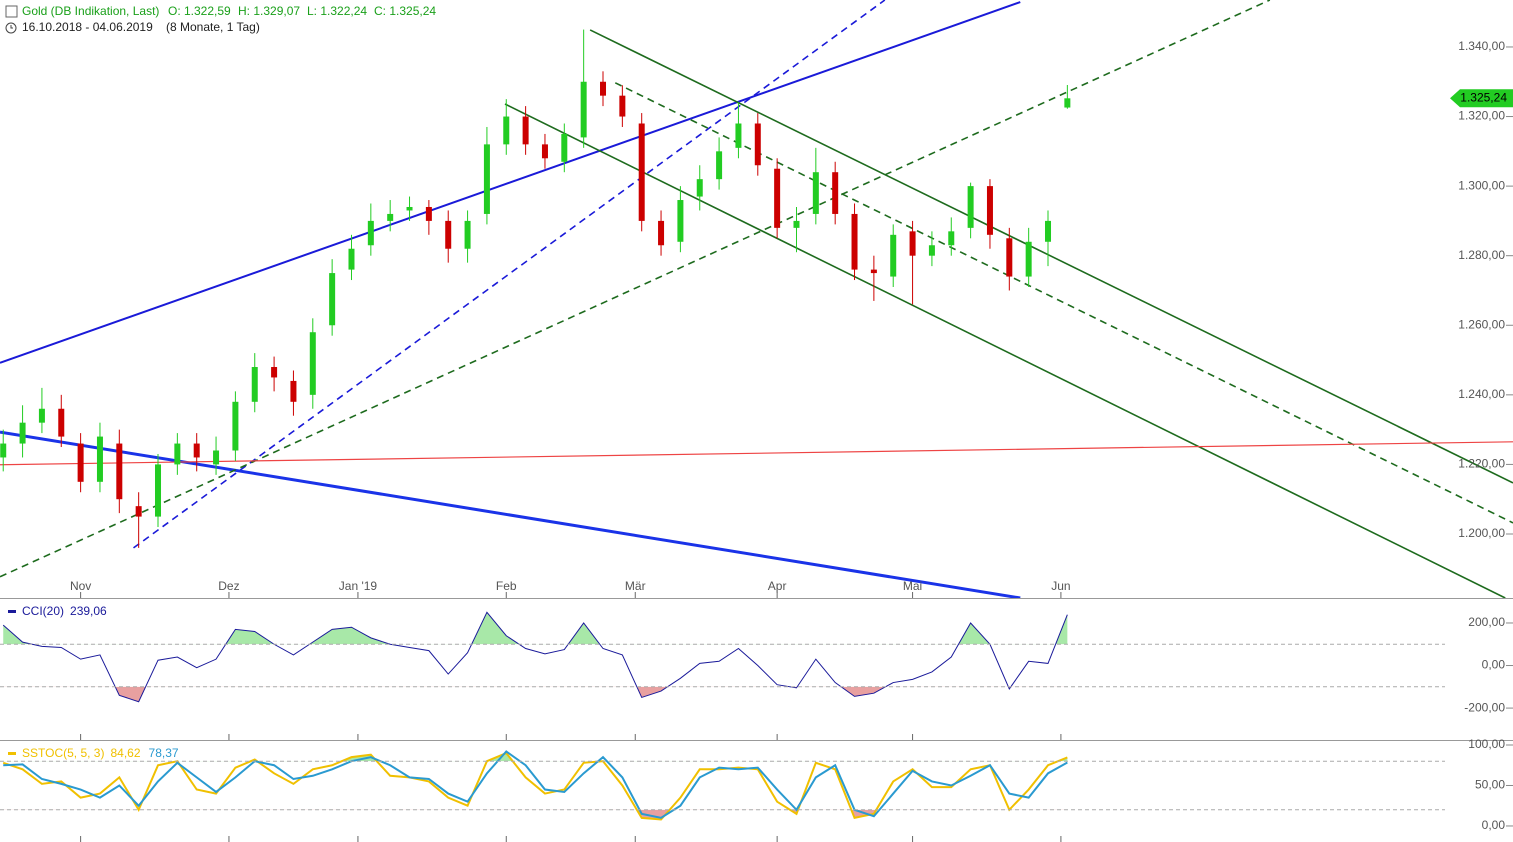  What do you see at coordinates (1486, 622) in the screenshot?
I see `y-tick-label: 200,00` at bounding box center [1486, 622].